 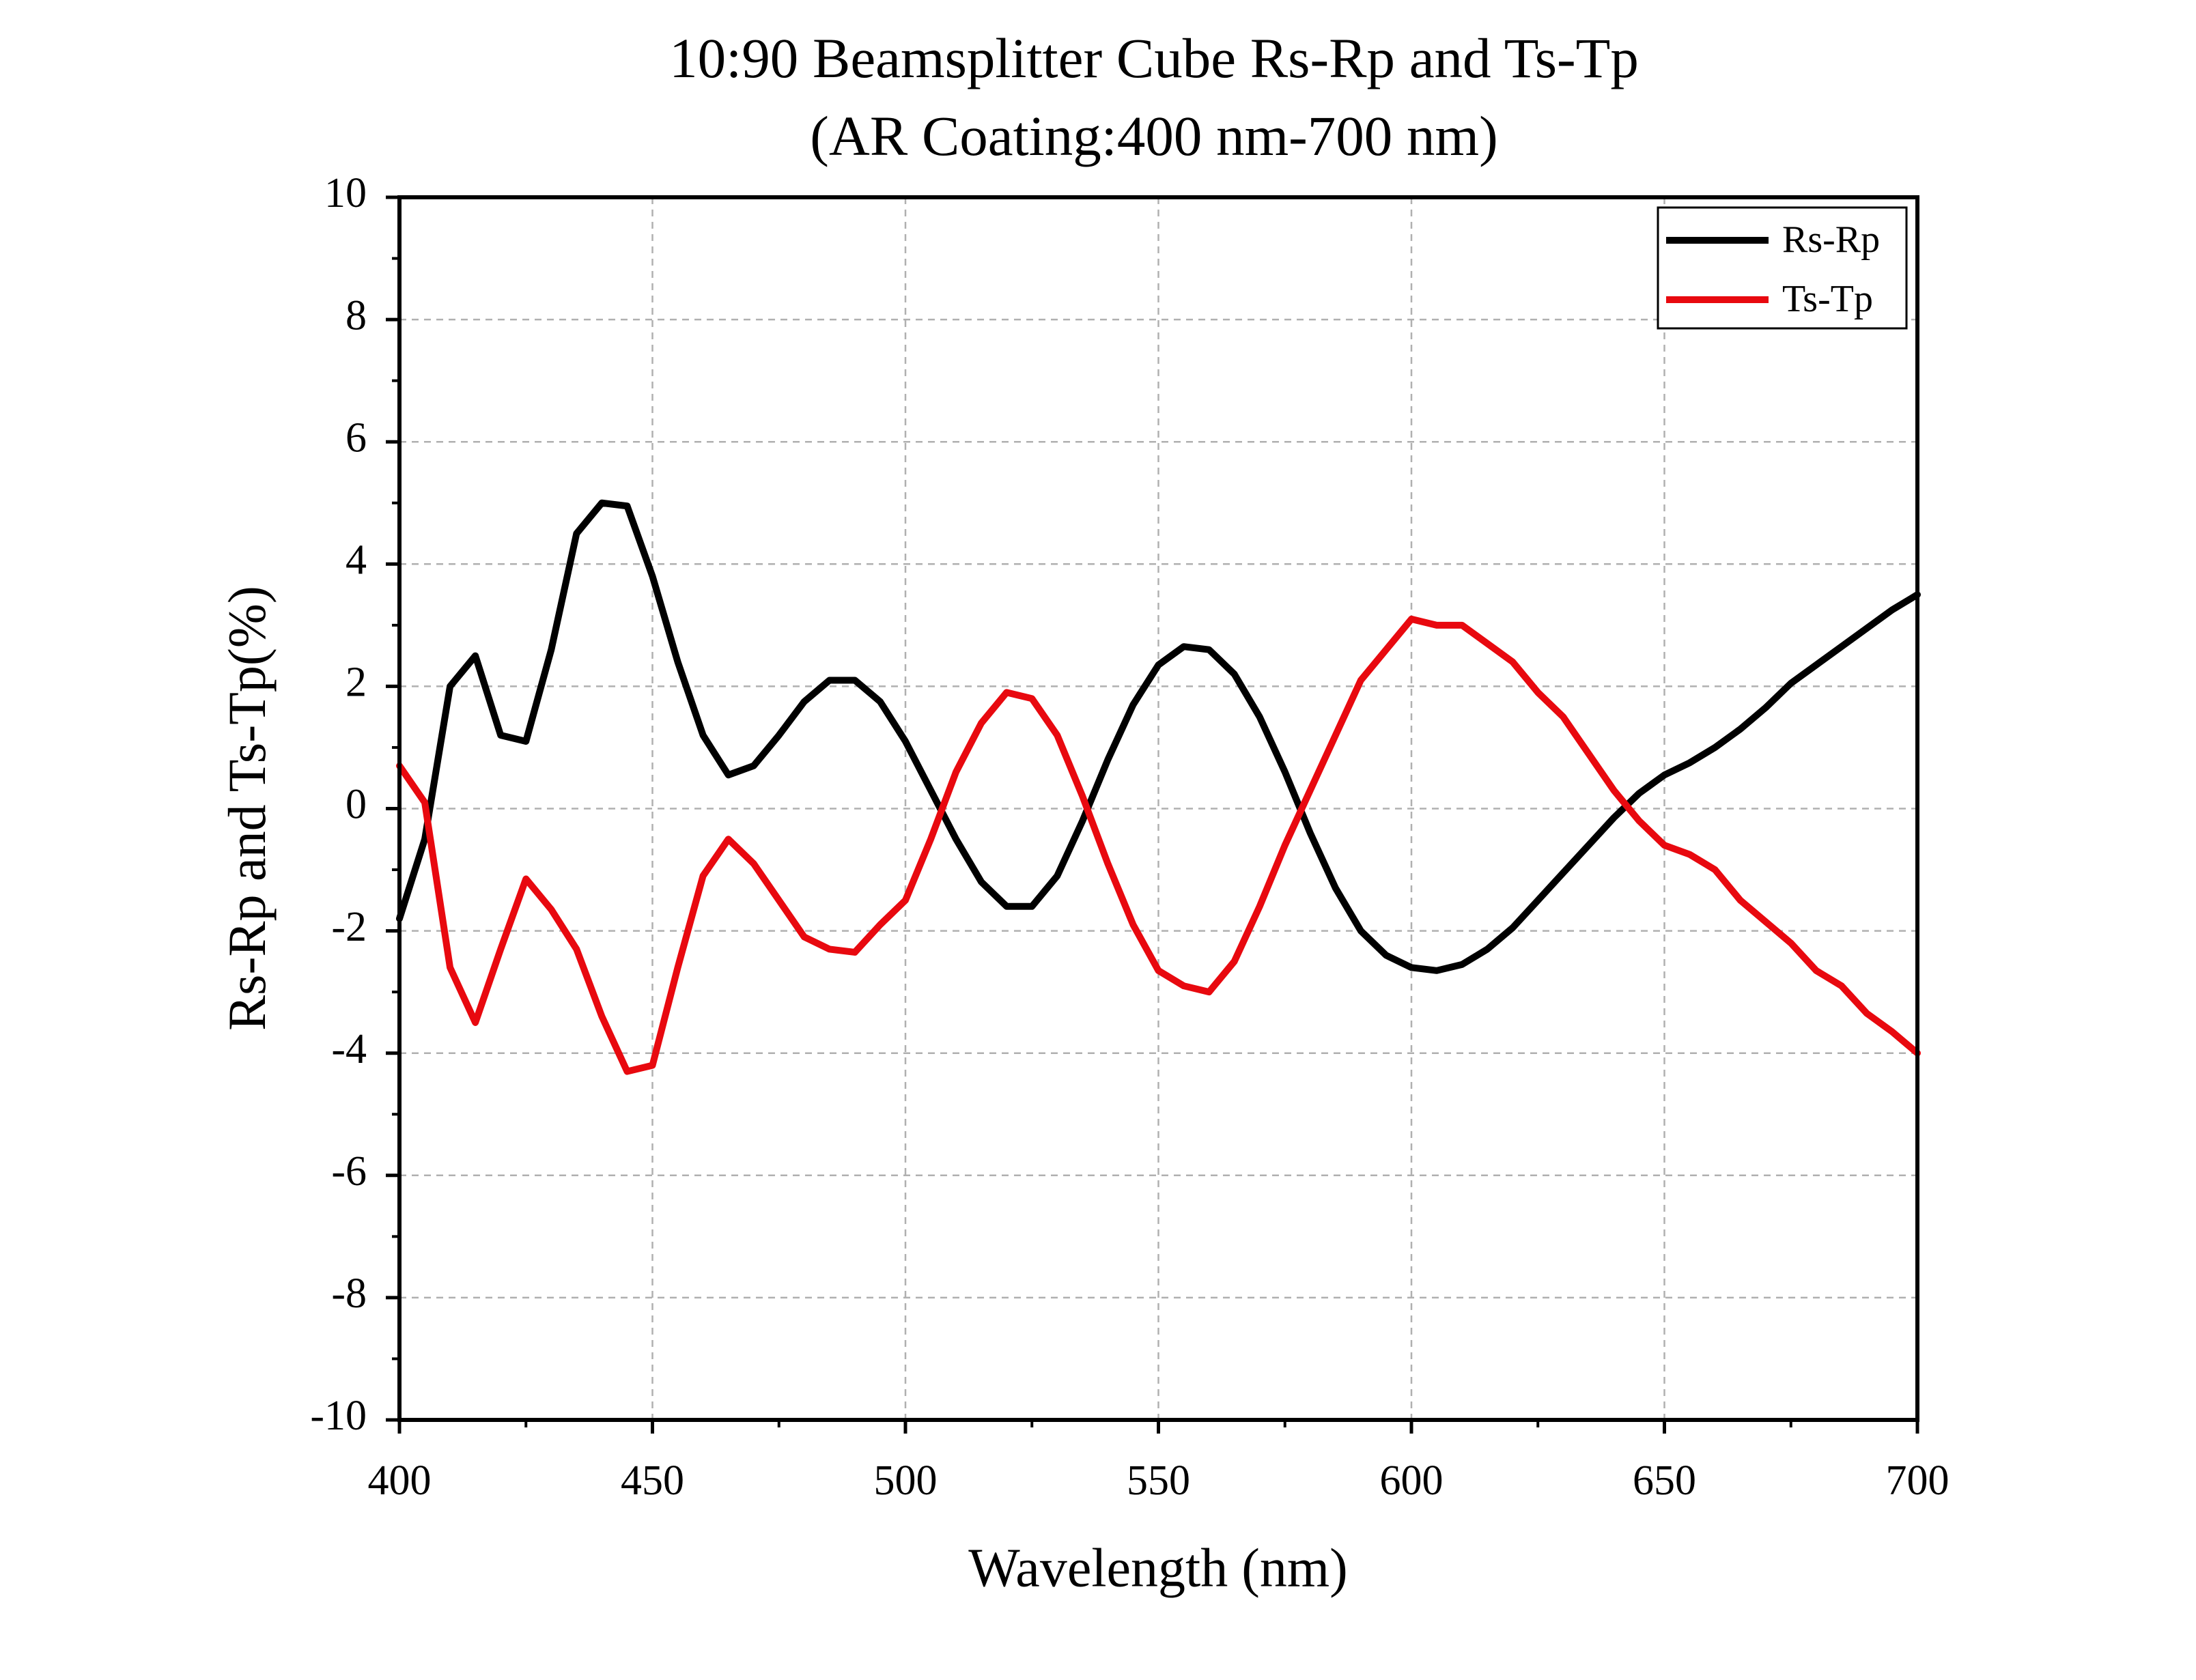 I want to click on legend-label: Rs-Rp, so click(x=1831, y=239).